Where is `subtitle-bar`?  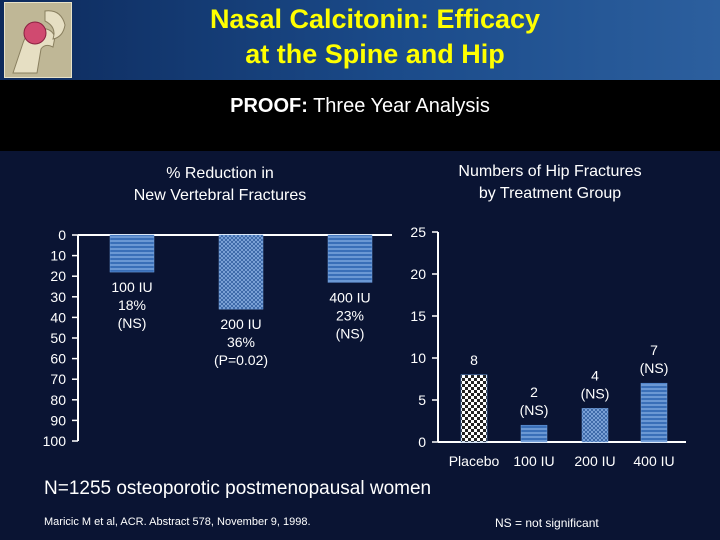
subtitle-bar is located at coordinates (360, 115).